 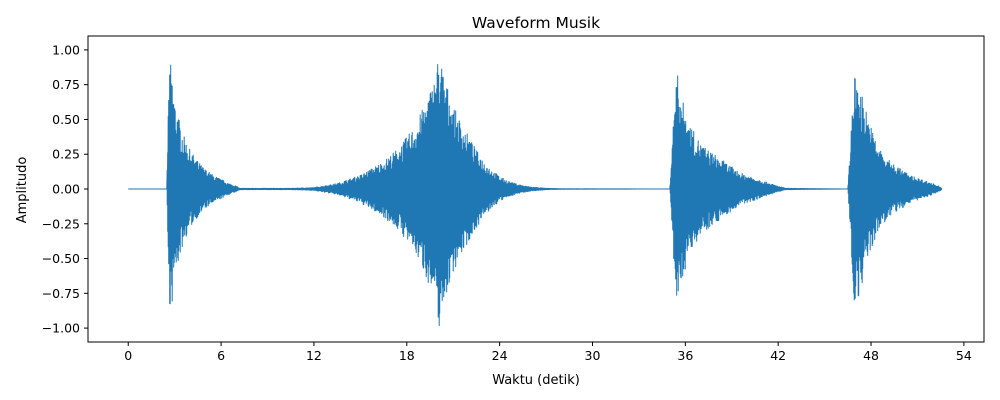 What do you see at coordinates (871, 355) in the screenshot?
I see `x-tick-label: 48` at bounding box center [871, 355].